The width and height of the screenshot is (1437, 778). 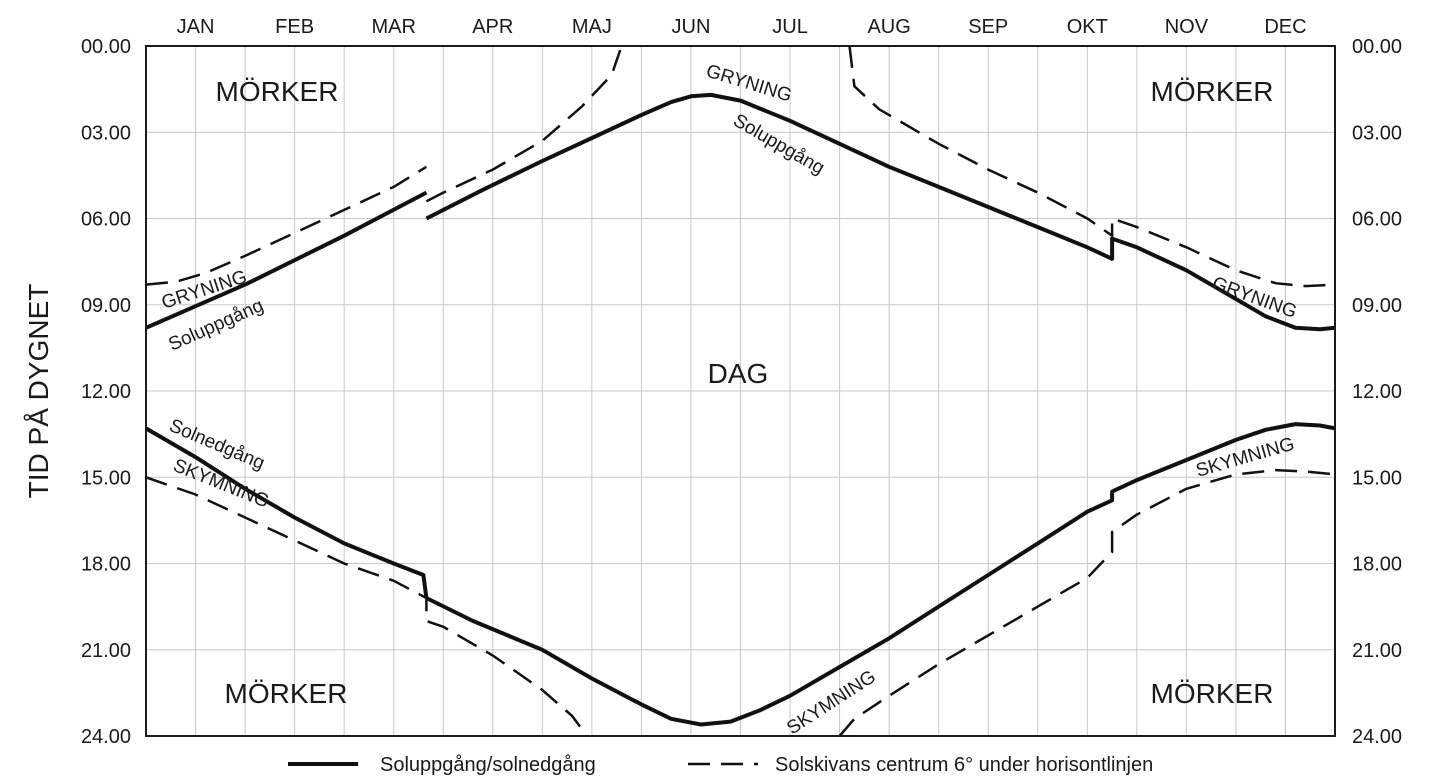 I want to click on y-axis-label: TID PÅ DYGNET, so click(x=38, y=391).